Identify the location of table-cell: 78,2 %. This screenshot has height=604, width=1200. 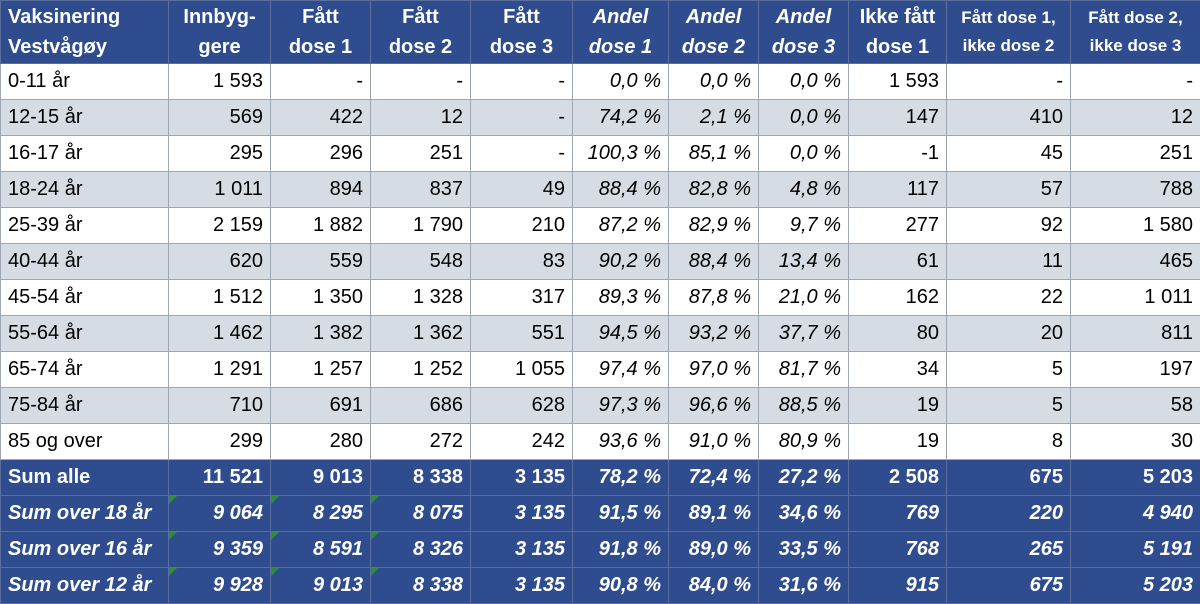
(621, 478).